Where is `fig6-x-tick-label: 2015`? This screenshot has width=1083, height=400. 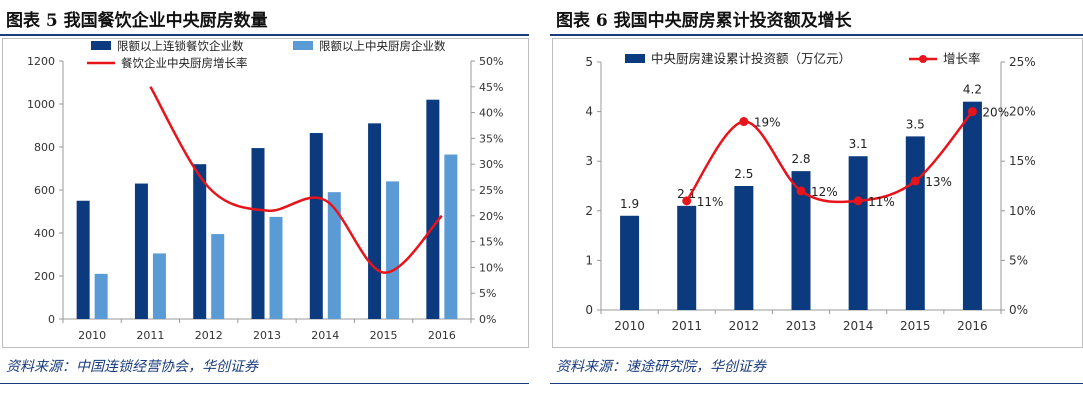
fig6-x-tick-label: 2015 is located at coordinates (915, 326).